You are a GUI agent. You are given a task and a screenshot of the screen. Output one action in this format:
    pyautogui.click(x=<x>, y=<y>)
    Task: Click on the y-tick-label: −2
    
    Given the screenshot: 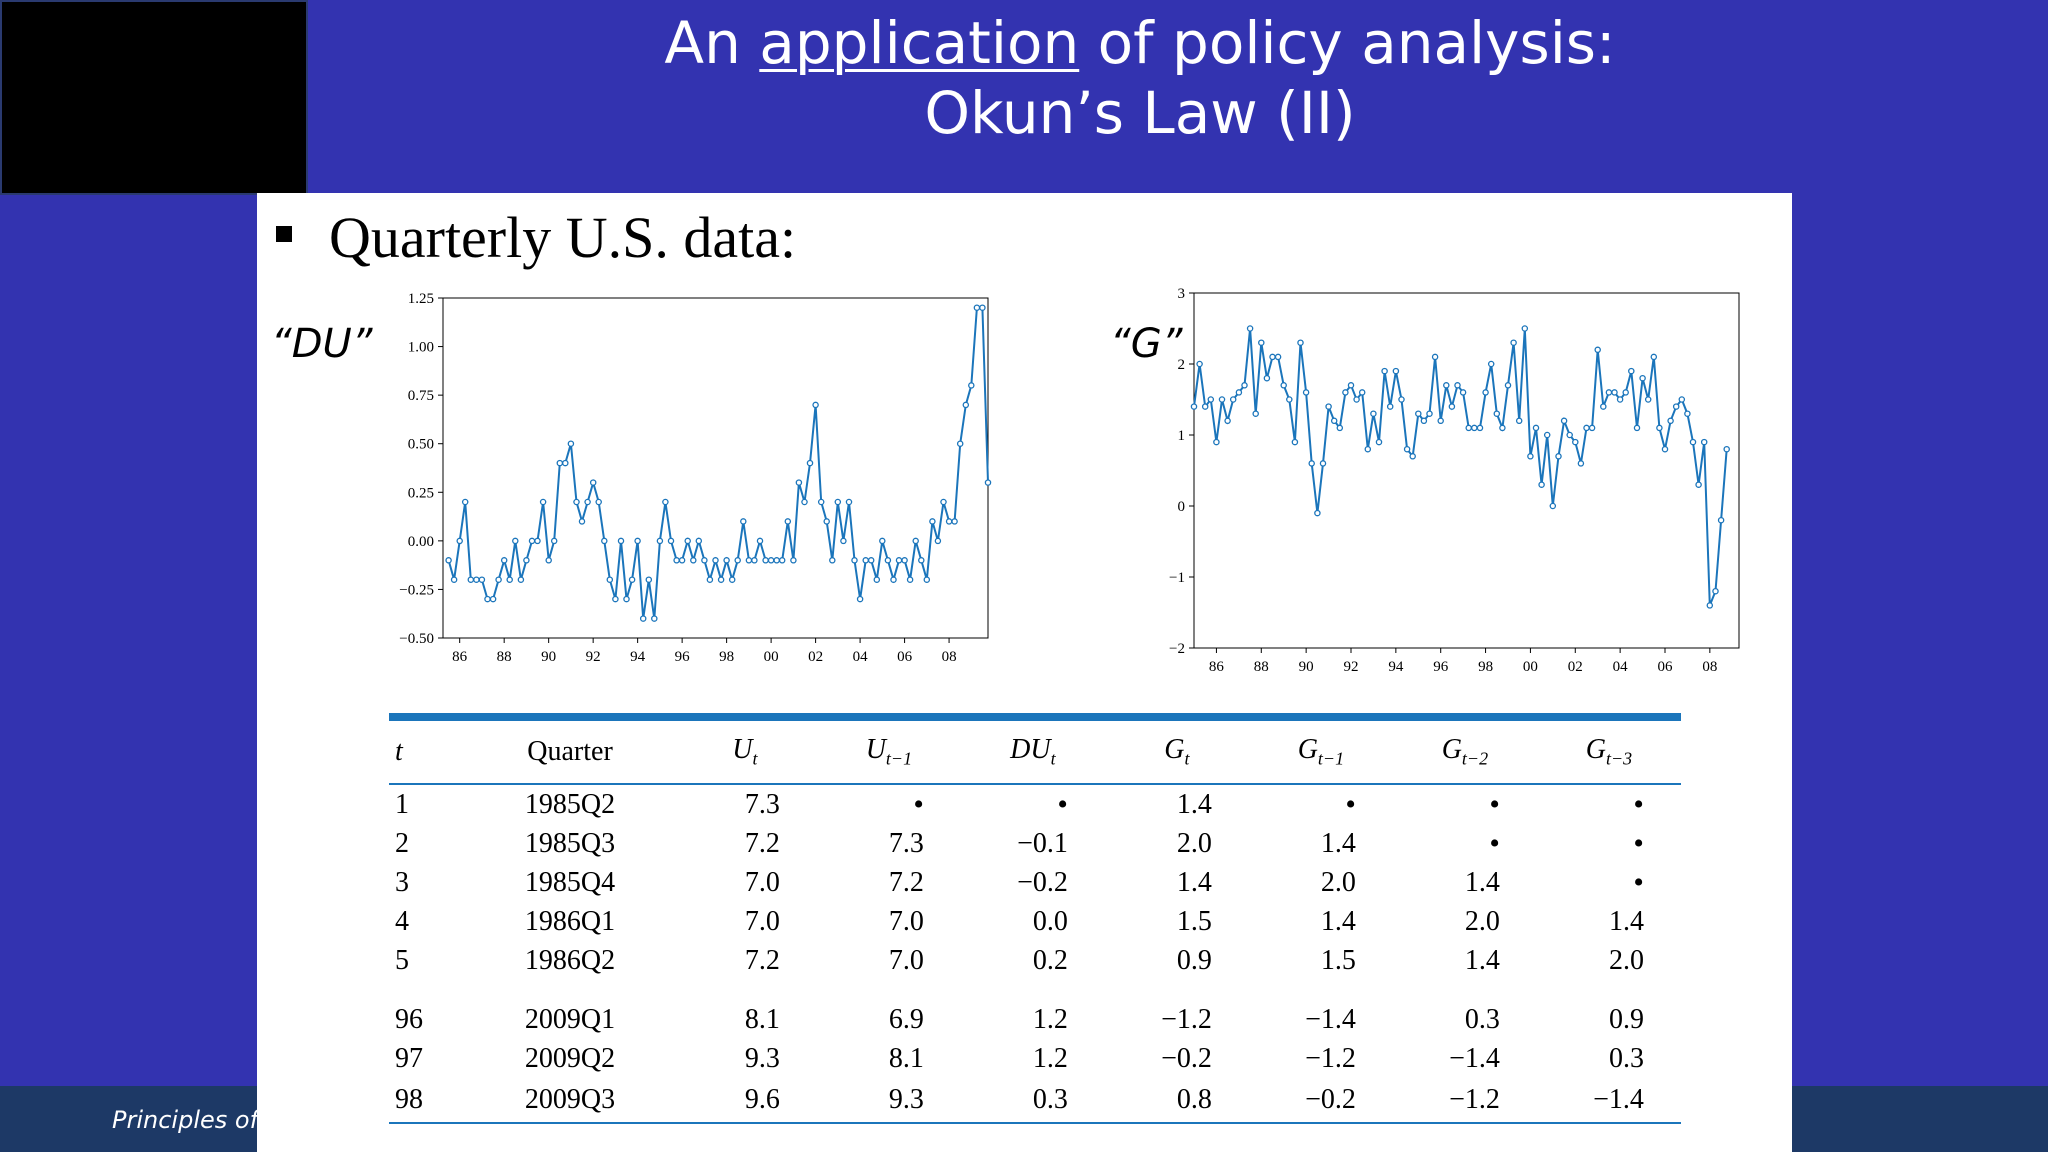 What is the action you would take?
    pyautogui.click(x=1177, y=649)
    